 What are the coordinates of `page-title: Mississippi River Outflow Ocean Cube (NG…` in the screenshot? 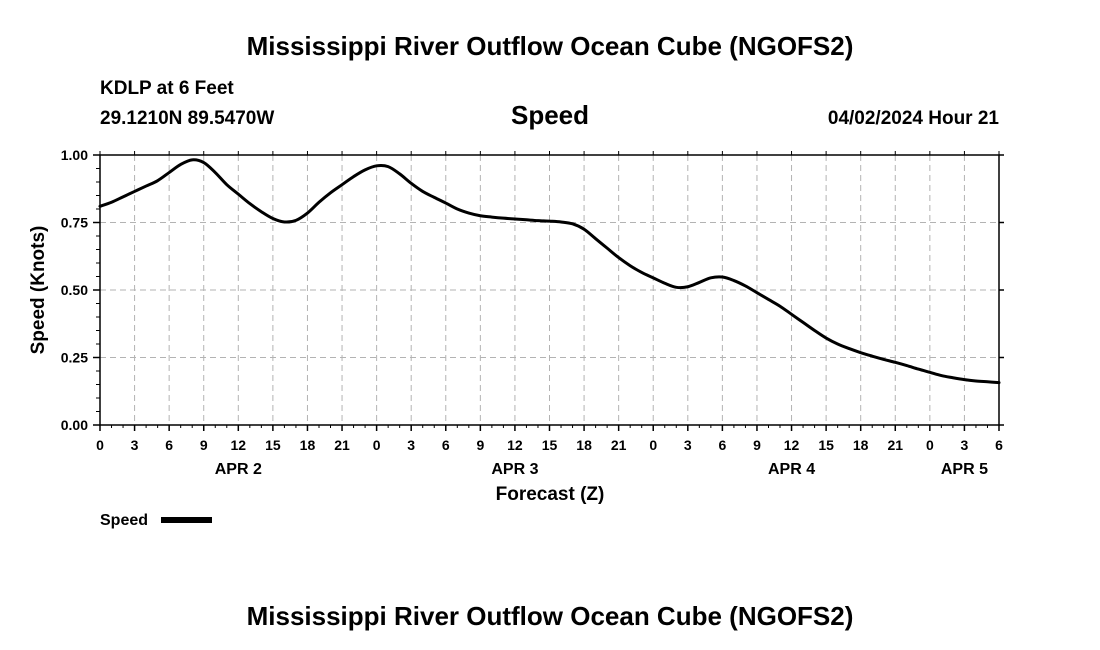 It's located at (550, 46).